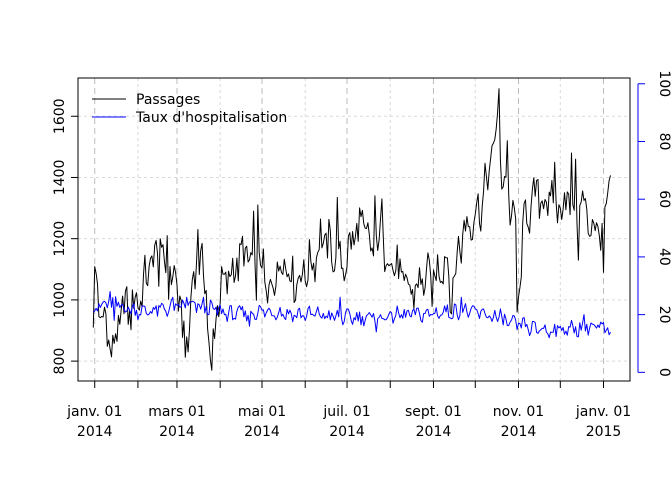 This screenshot has width=672, height=484. What do you see at coordinates (60, 178) in the screenshot?
I see `y-left-tick-label-1400: 1400` at bounding box center [60, 178].